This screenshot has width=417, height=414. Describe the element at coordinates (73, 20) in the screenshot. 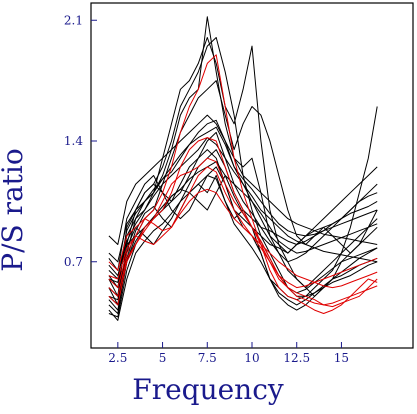

I see `y-tick-label: 2.1` at that location.